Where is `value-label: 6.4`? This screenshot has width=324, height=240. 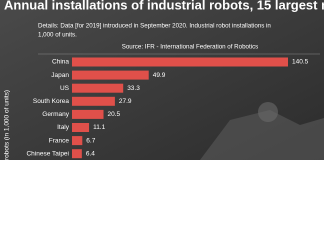 value-label: 6.4 is located at coordinates (90, 153).